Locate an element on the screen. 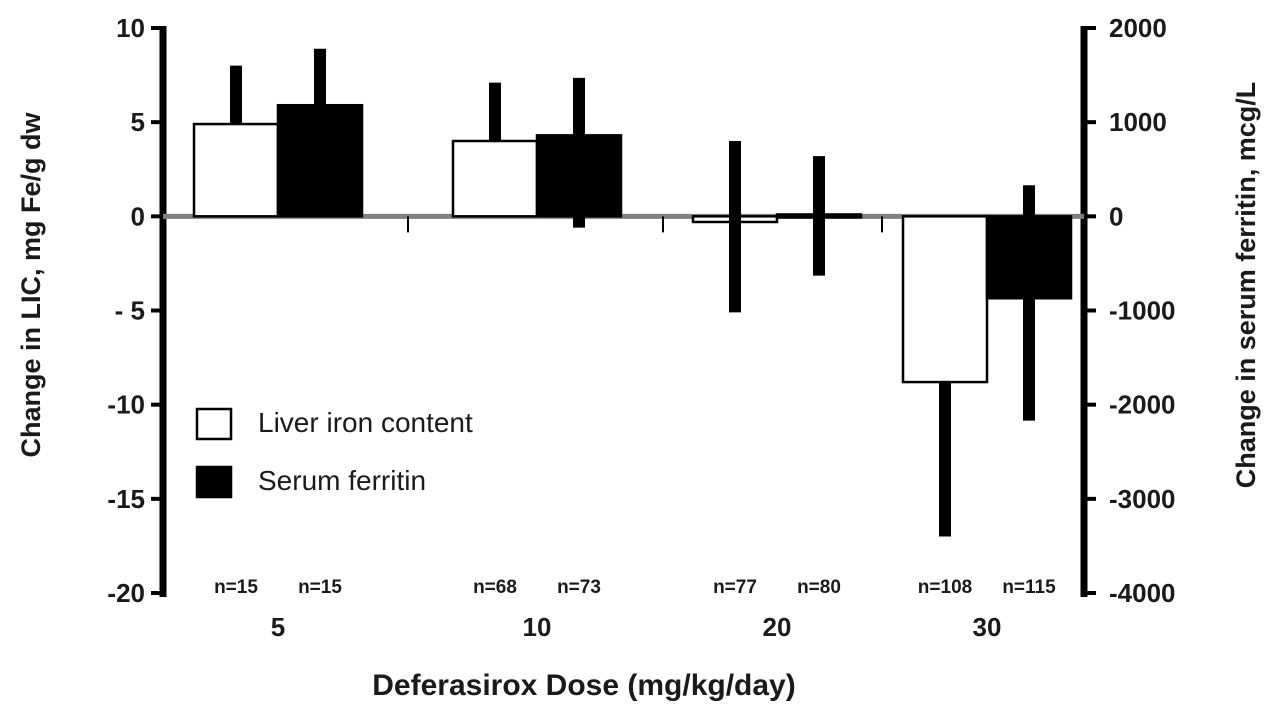 The image size is (1271, 704). left-axis-title: Change in LIC, mg Fe/g dw is located at coordinates (31, 285).